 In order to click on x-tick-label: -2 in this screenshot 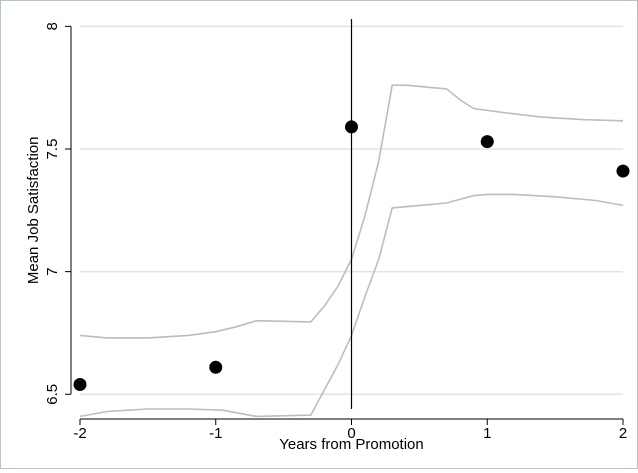, I will do `click(79, 433)`.